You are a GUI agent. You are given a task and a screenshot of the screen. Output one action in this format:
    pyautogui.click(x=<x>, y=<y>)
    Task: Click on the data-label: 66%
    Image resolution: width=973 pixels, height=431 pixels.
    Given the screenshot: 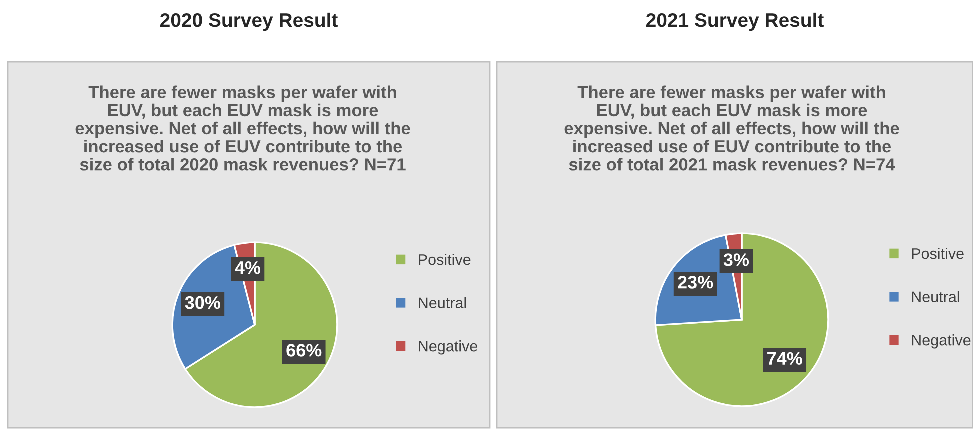 What is the action you would take?
    pyautogui.click(x=304, y=350)
    